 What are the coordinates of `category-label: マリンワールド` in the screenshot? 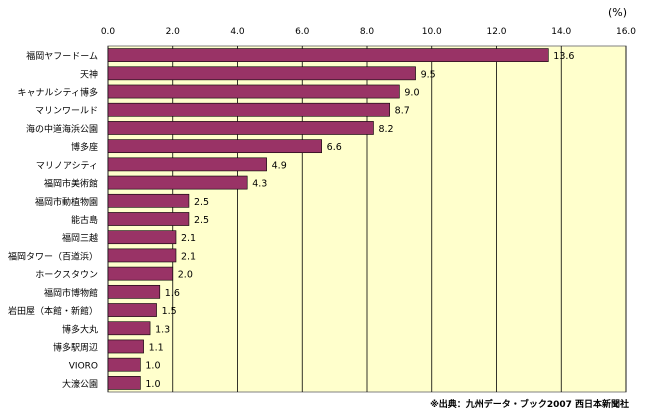 It's located at (66, 112).